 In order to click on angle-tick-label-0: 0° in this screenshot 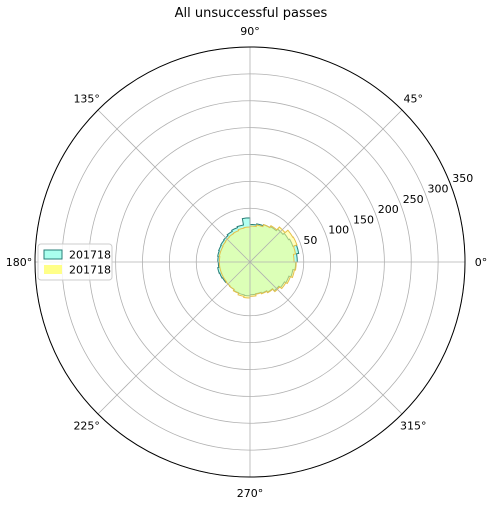, I will do `click(481, 262)`.